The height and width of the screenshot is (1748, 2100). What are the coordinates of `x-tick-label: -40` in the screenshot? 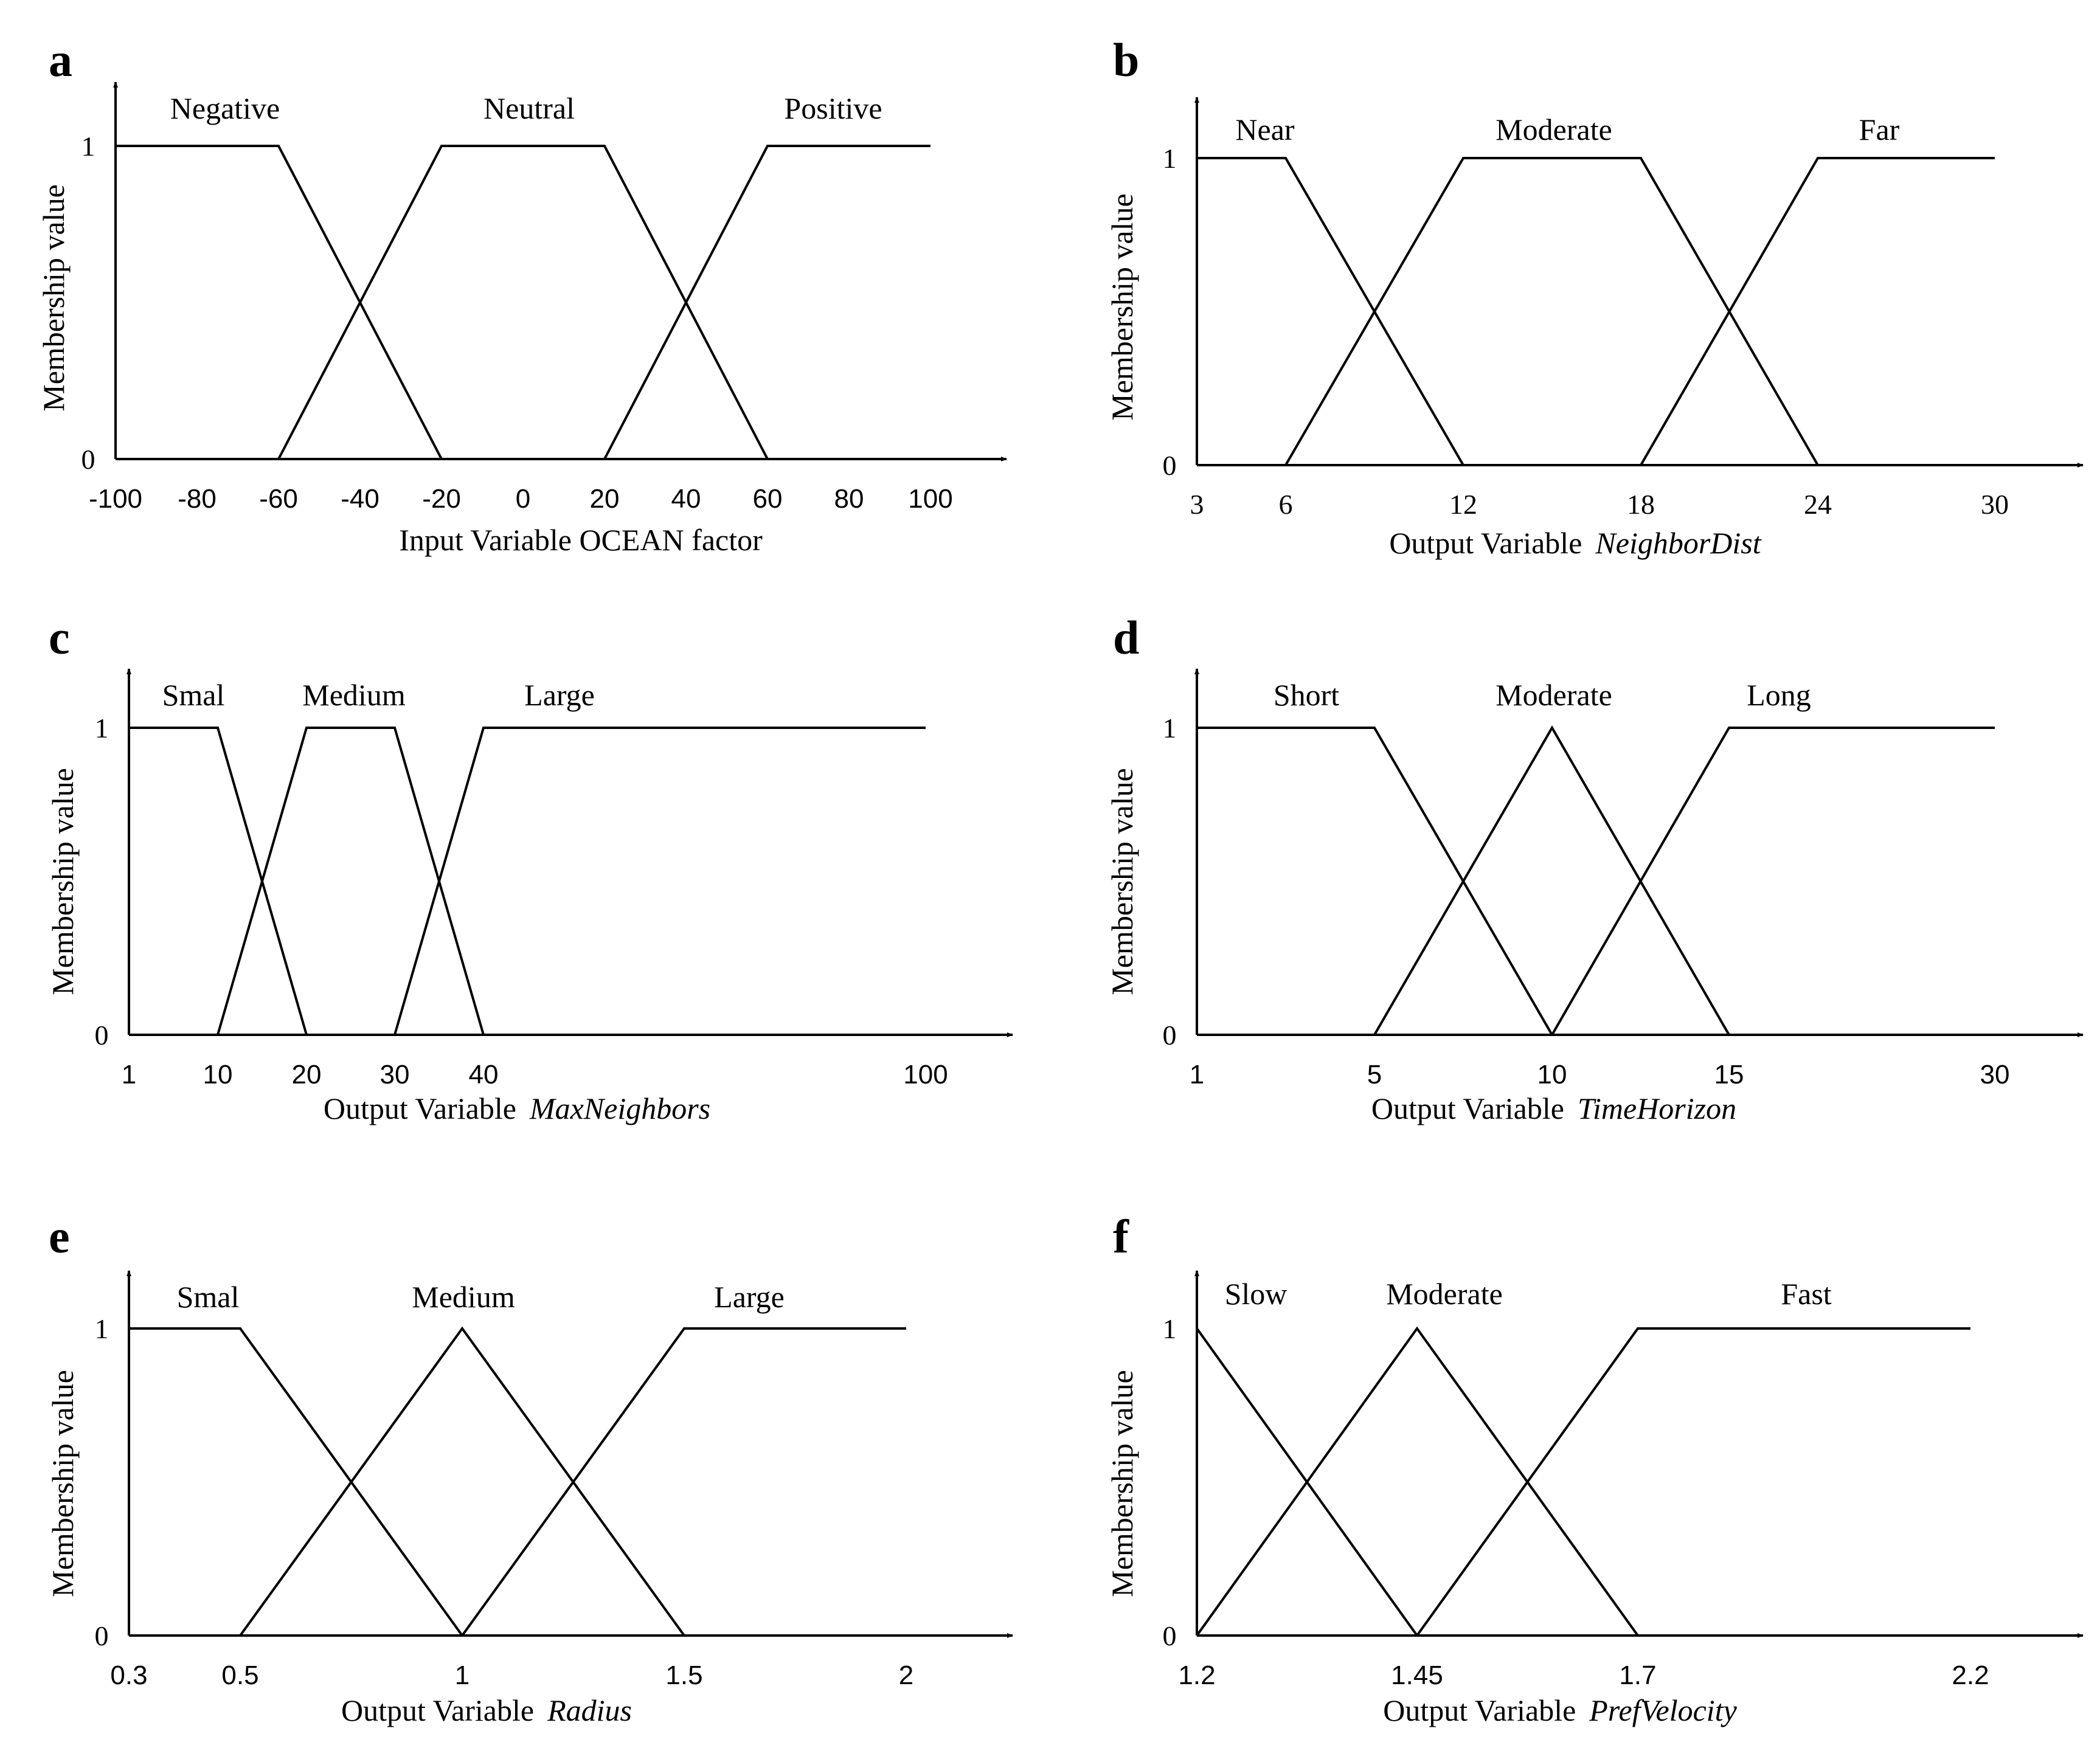 It's located at (360, 499).